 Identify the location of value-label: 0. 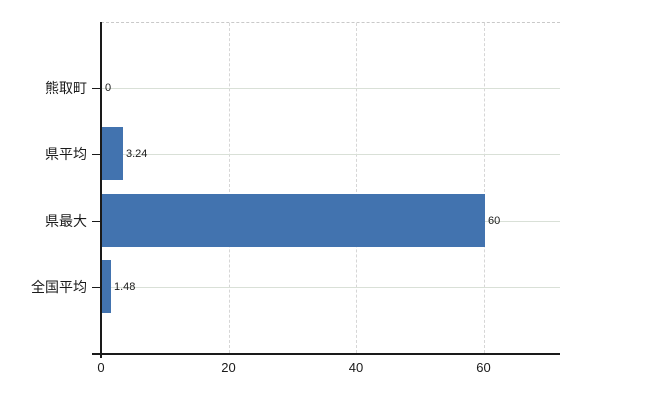
(108, 88).